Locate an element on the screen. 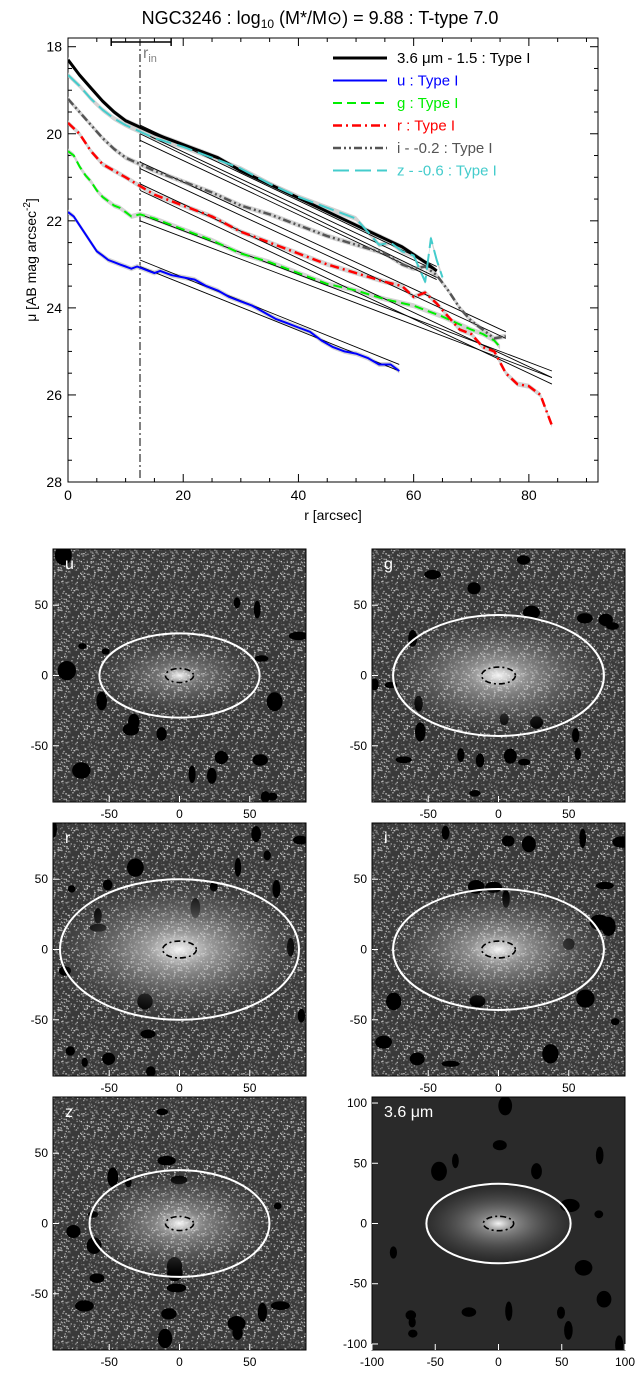  y-axis-label-end: ] is located at coordinates (31, 200).